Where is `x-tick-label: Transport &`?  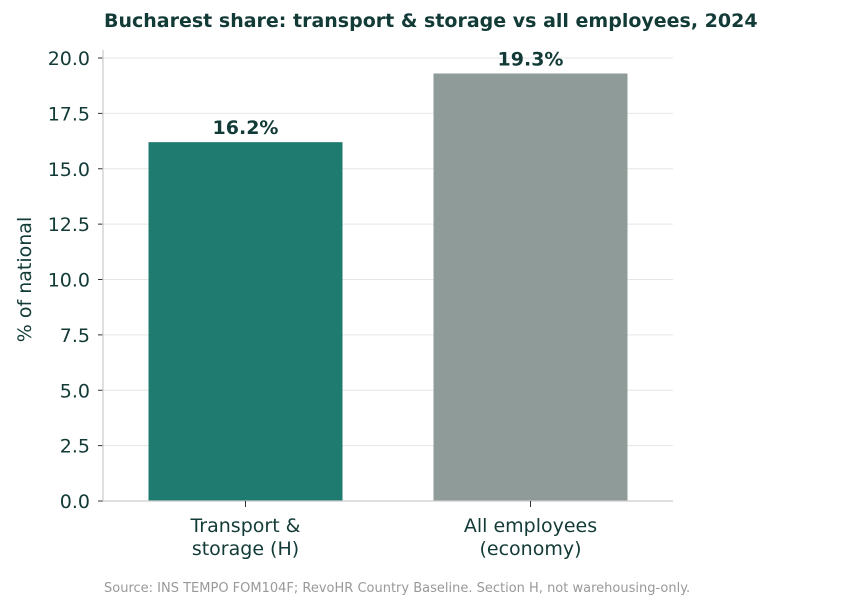
x-tick-label: Transport & is located at coordinates (244, 526).